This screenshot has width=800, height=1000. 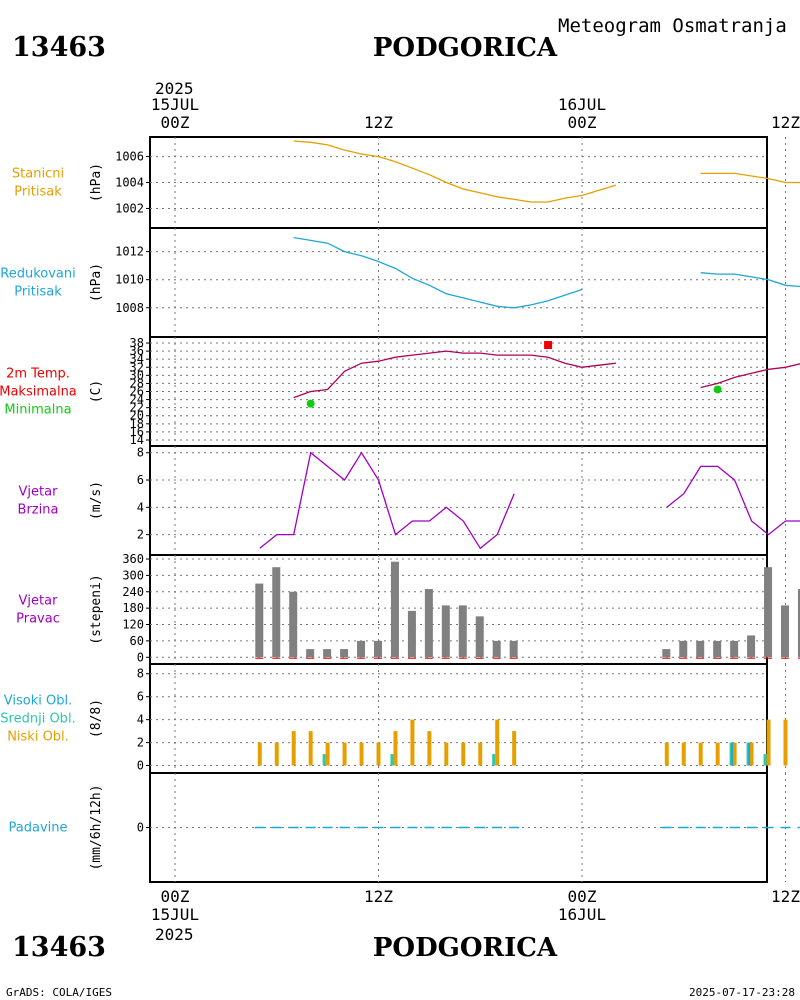 I want to click on y-tick-label: 360, so click(x=133, y=559).